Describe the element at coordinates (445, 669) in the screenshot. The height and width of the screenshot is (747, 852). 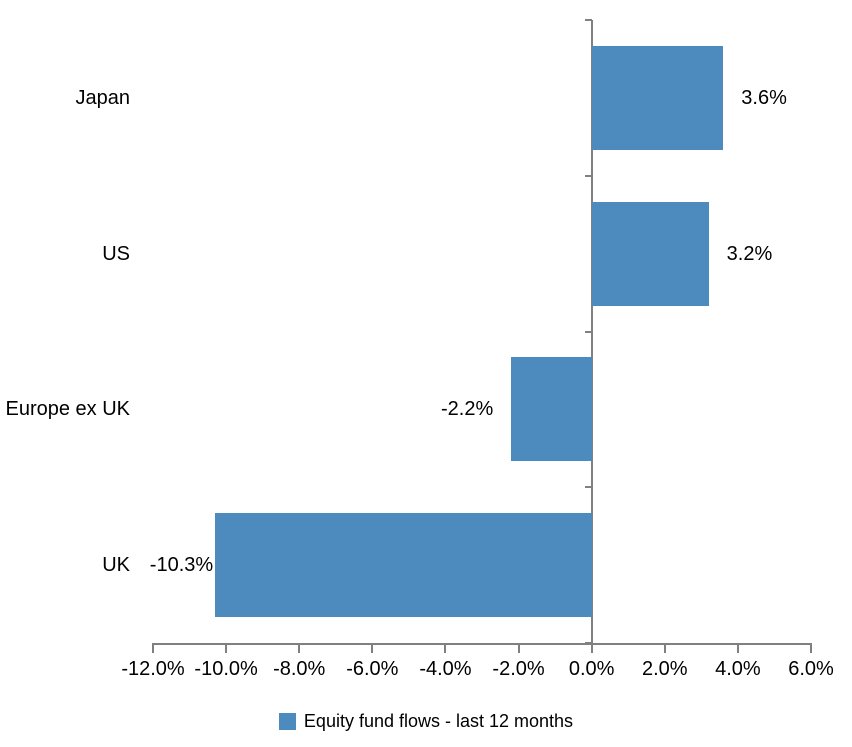
I see `x-tick-label: -4.0%` at that location.